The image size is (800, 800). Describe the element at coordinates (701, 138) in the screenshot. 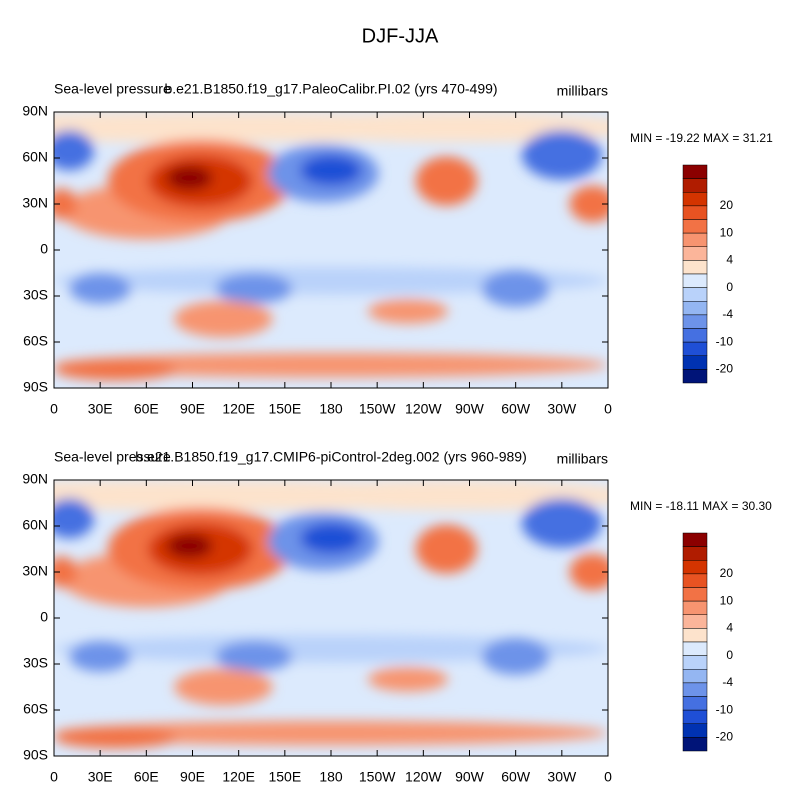

I see `min-max: MIN = -19.22 MAX = 31.21` at that location.